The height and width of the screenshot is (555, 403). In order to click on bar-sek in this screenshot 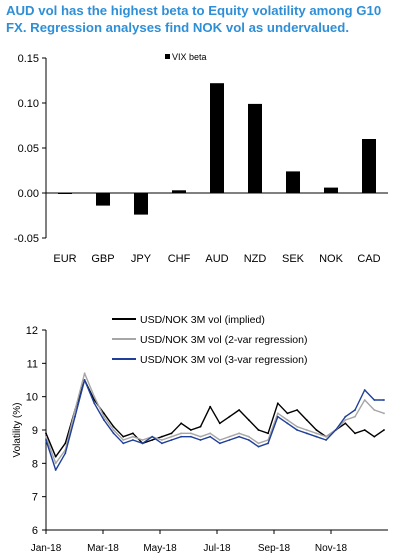, I will do `click(293, 182)`.